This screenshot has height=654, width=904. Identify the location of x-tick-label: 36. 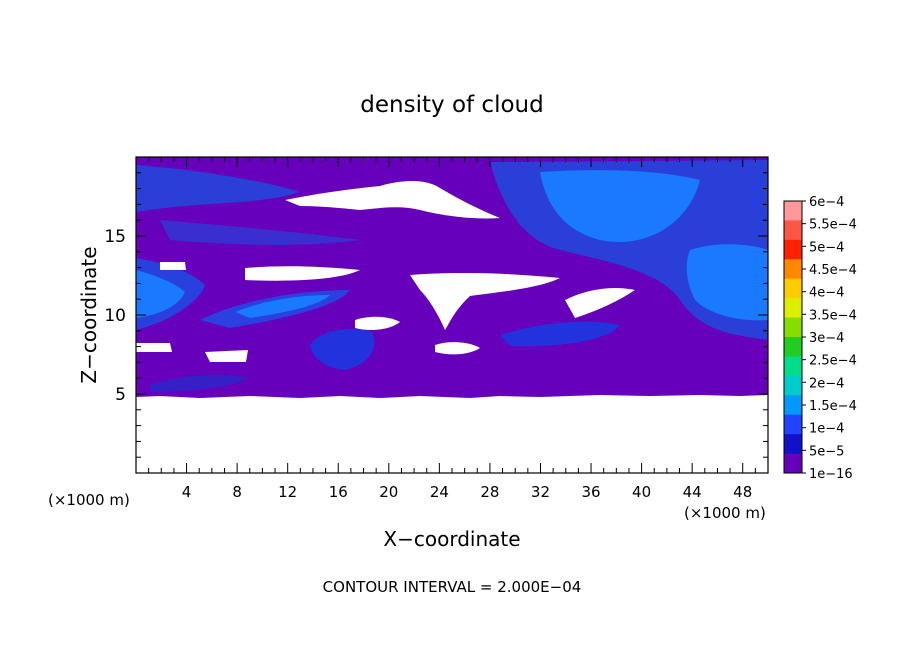
(590, 492).